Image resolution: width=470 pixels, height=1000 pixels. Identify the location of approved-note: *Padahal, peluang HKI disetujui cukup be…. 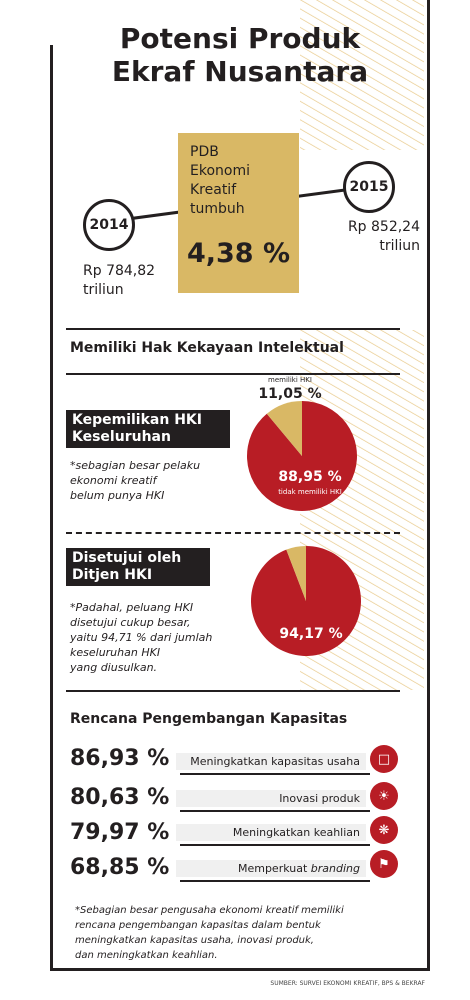
(155, 637).